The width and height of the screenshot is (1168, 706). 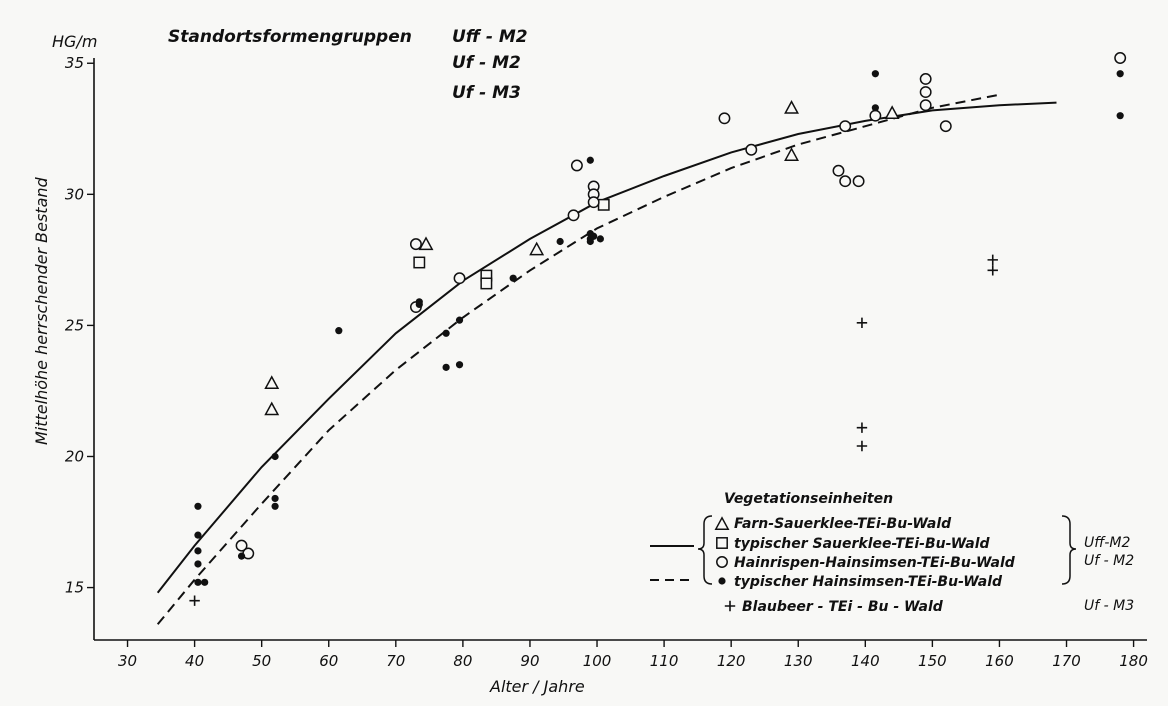 What do you see at coordinates (74, 325) in the screenshot?
I see `y-tick-label: 25` at bounding box center [74, 325].